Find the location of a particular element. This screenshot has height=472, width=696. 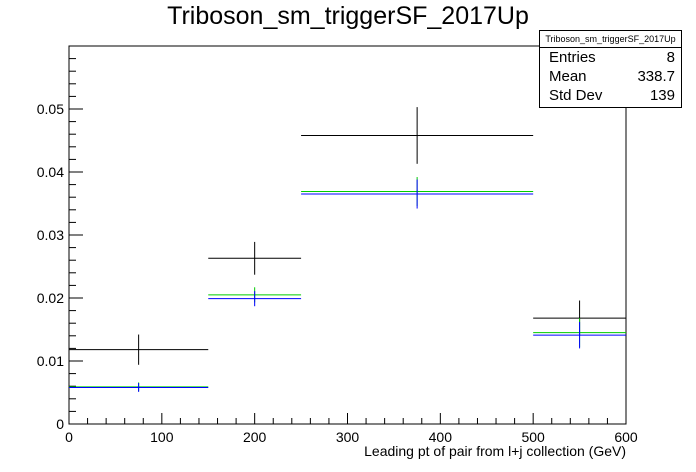

x-tick-label: 600 is located at coordinates (626, 437).